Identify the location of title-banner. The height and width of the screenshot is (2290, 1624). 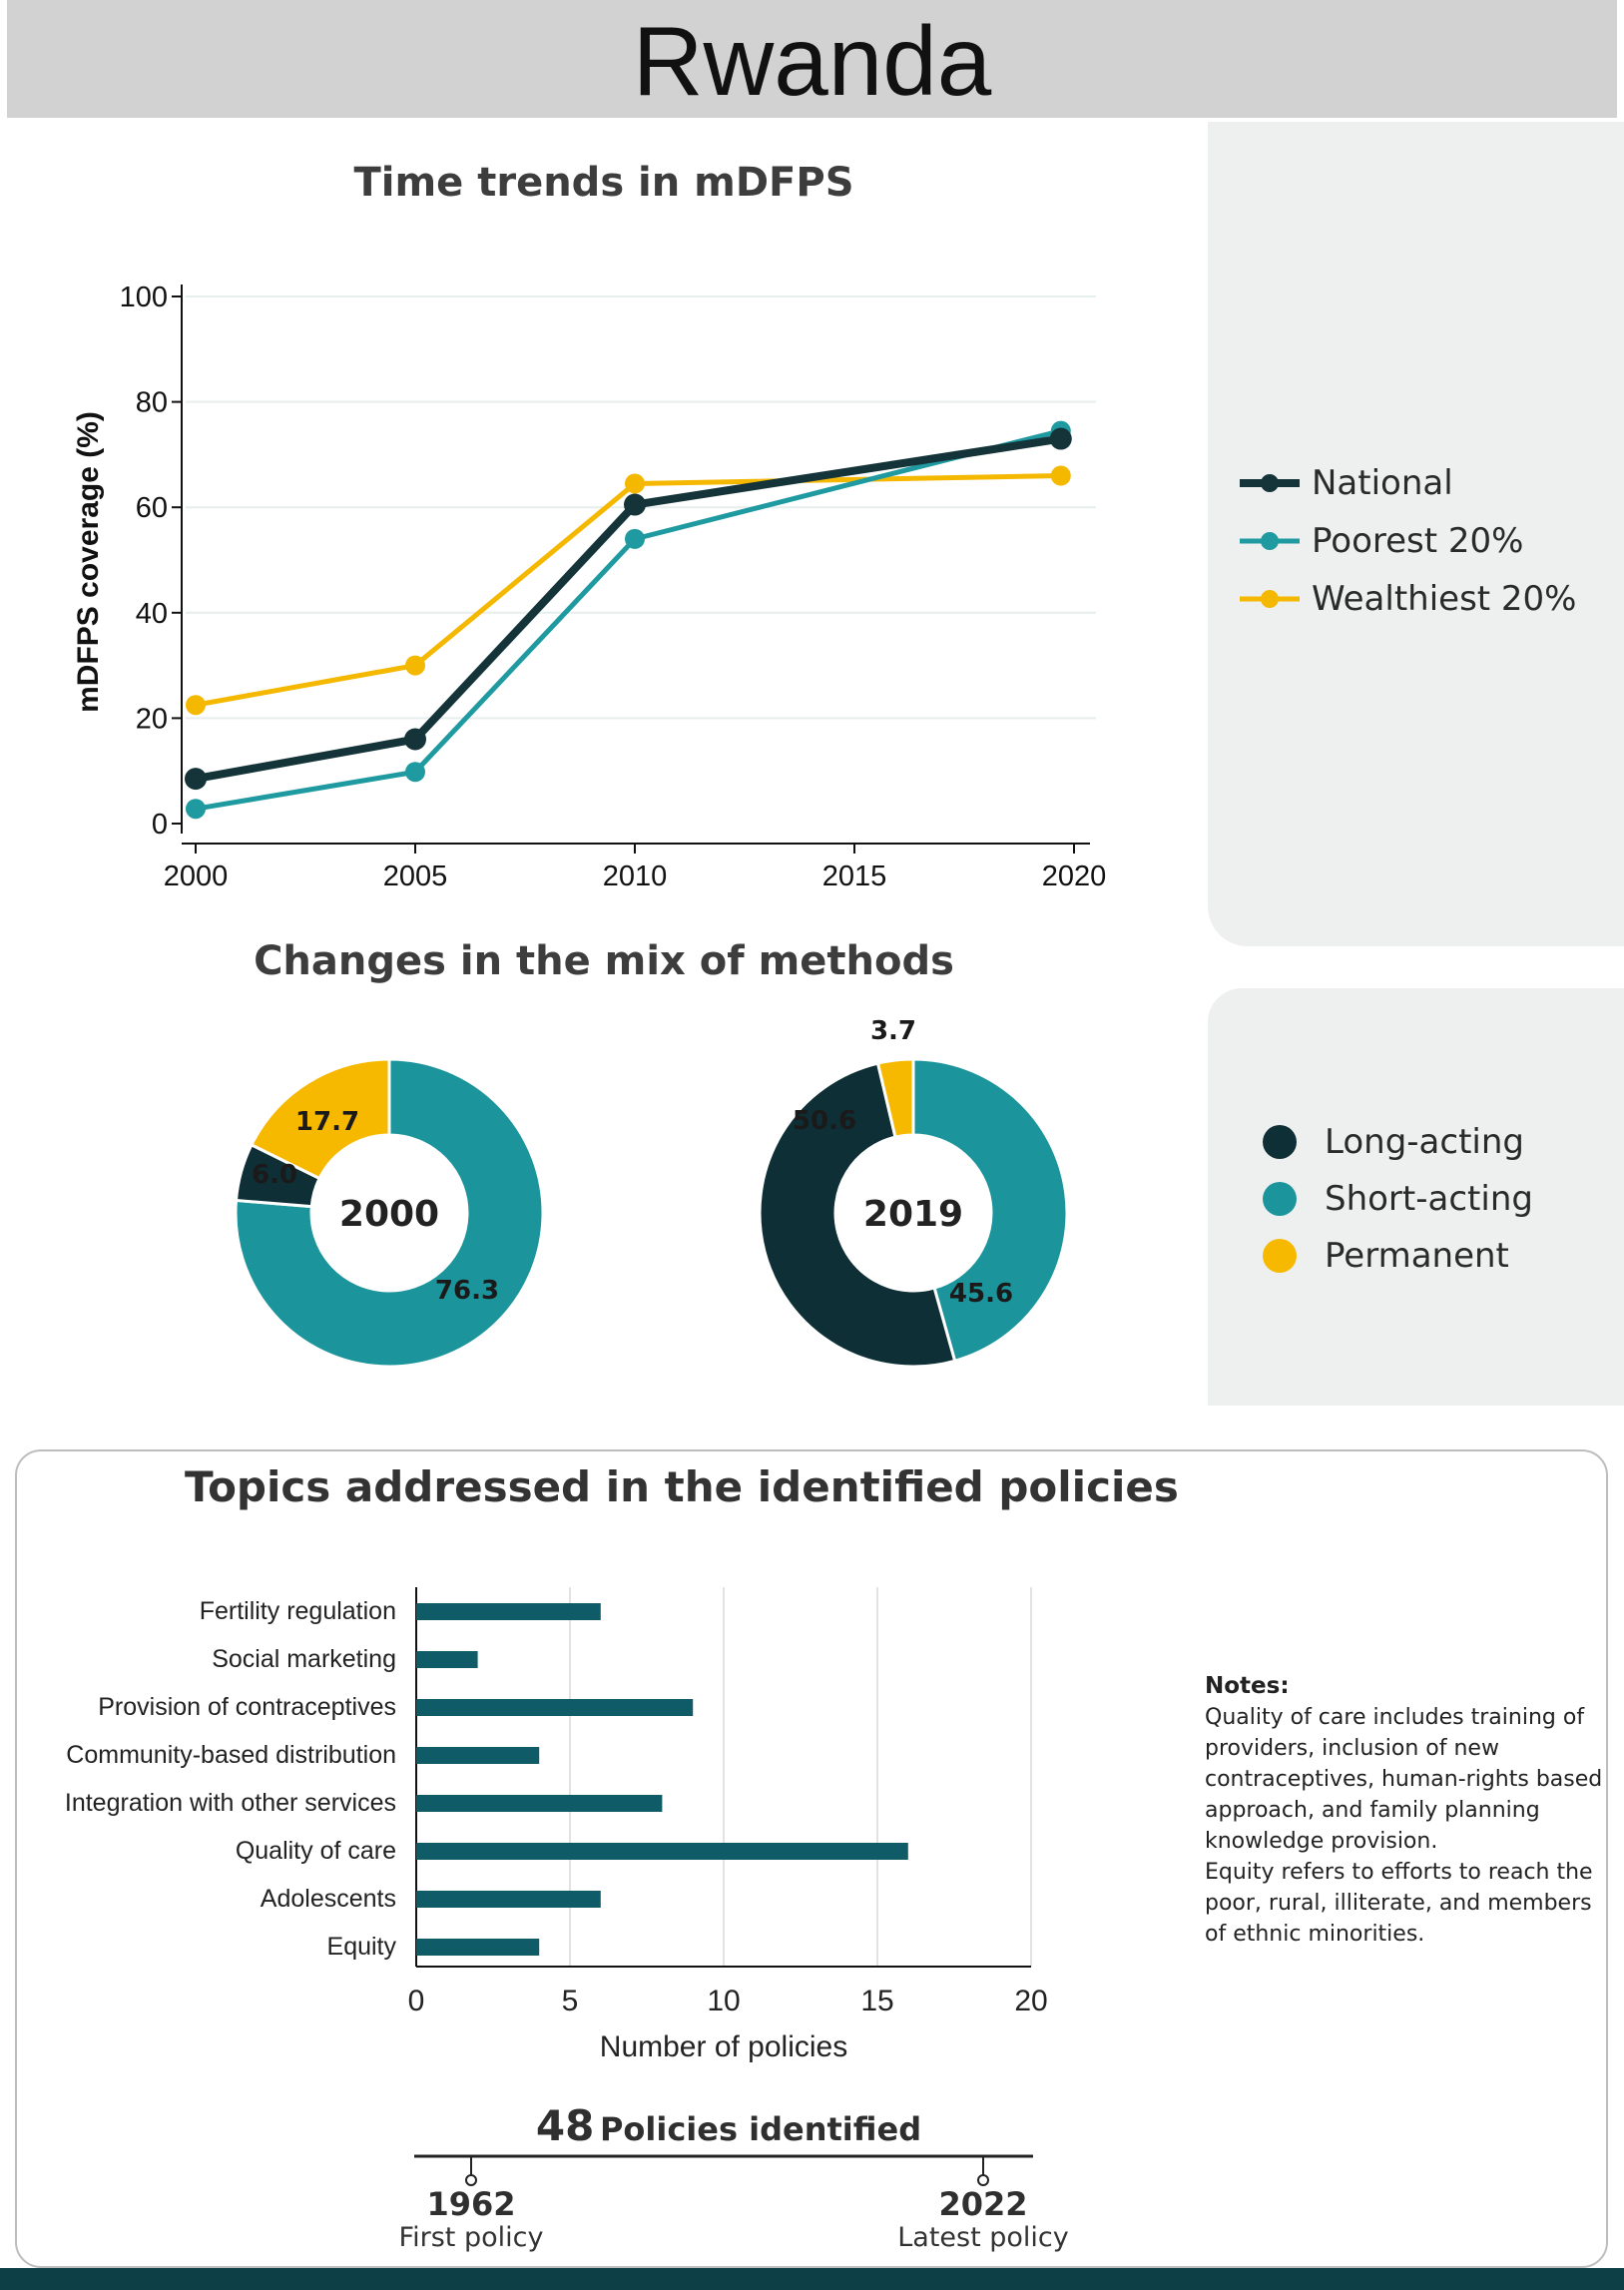
(812, 59).